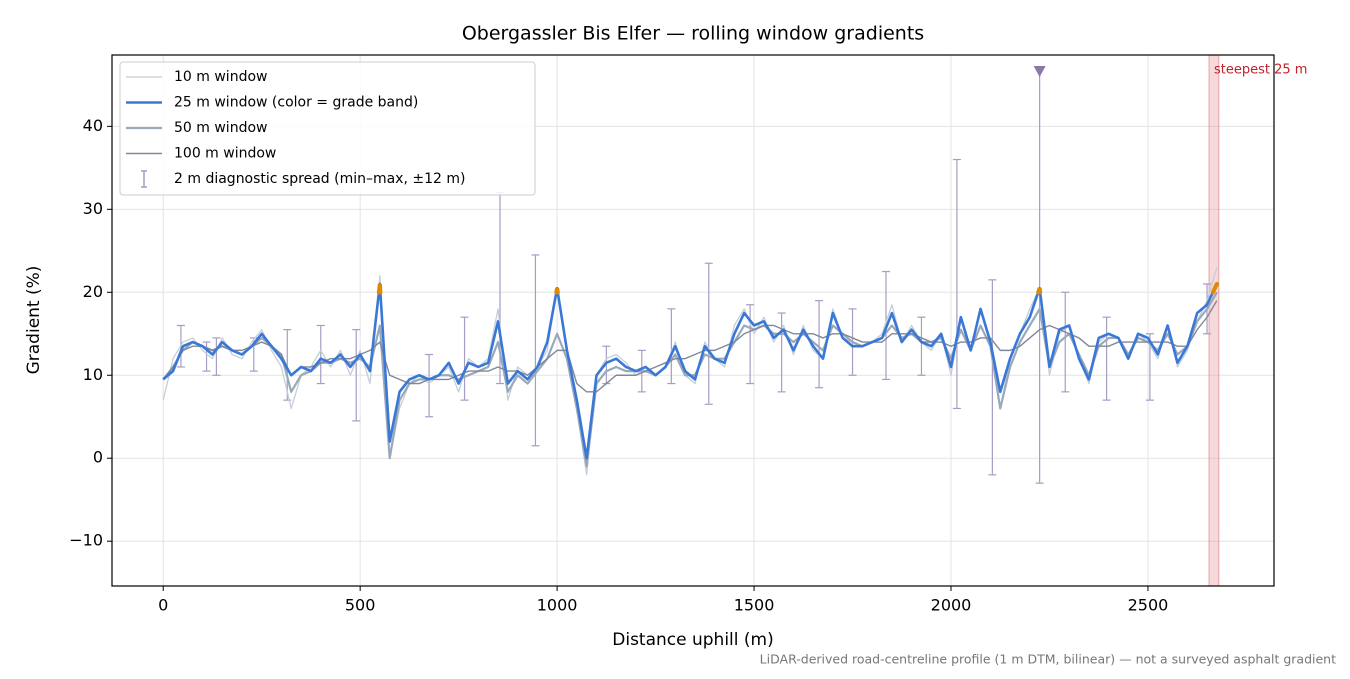 This screenshot has height=679, width=1350. What do you see at coordinates (163, 605) in the screenshot?
I see `x-tick-label: 0` at bounding box center [163, 605].